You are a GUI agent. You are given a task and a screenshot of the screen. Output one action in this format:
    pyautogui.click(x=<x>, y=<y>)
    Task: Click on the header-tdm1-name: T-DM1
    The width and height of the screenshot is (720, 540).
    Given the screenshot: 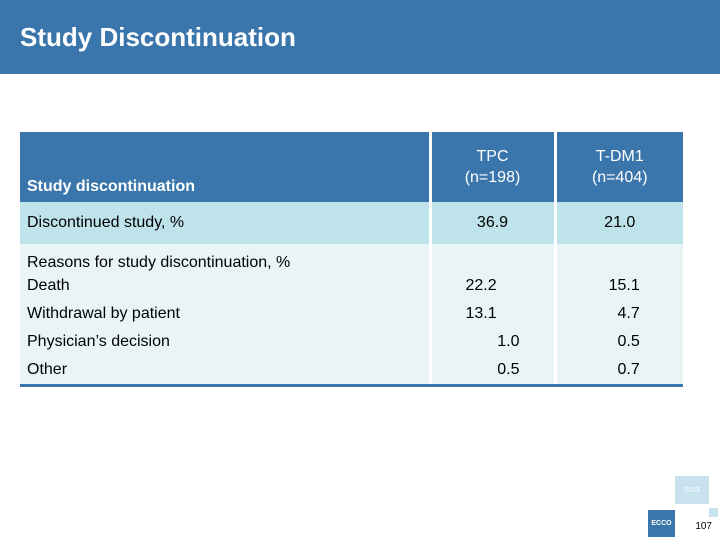 What is the action you would take?
    pyautogui.click(x=619, y=156)
    